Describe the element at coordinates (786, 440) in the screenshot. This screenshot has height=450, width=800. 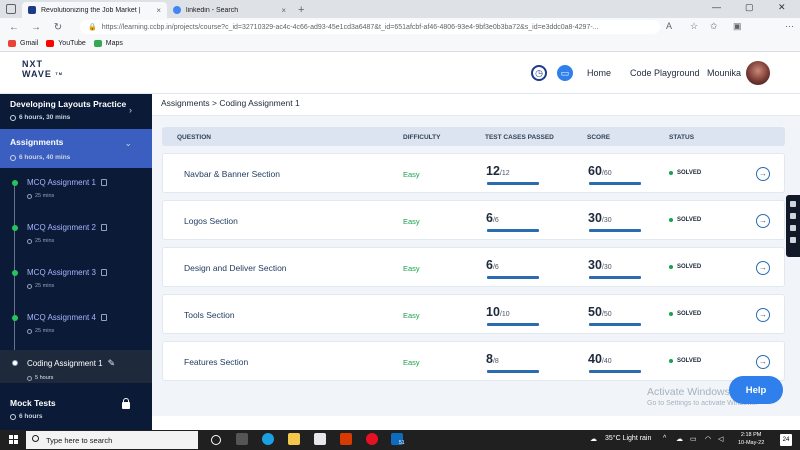
I see `notification-center-icon: 24` at that location.